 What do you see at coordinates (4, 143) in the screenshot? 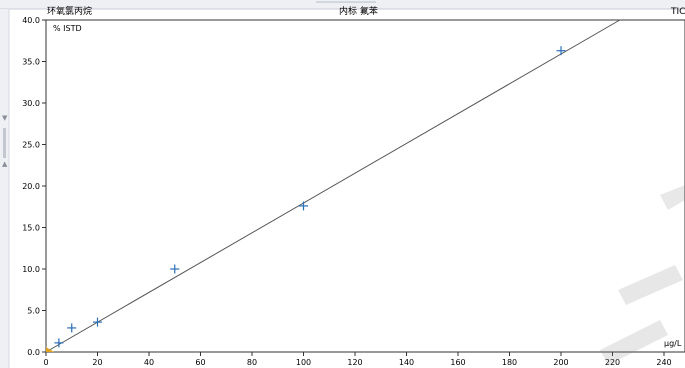
I see `splitter-grip` at bounding box center [4, 143].